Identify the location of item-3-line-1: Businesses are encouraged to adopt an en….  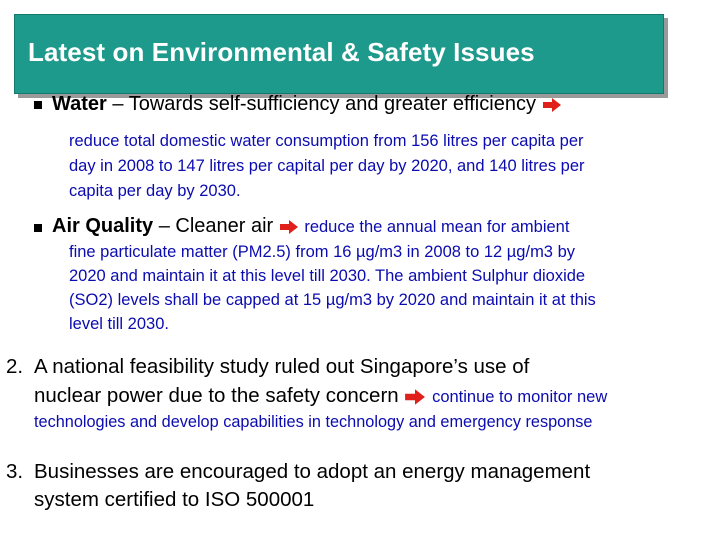
(312, 471).